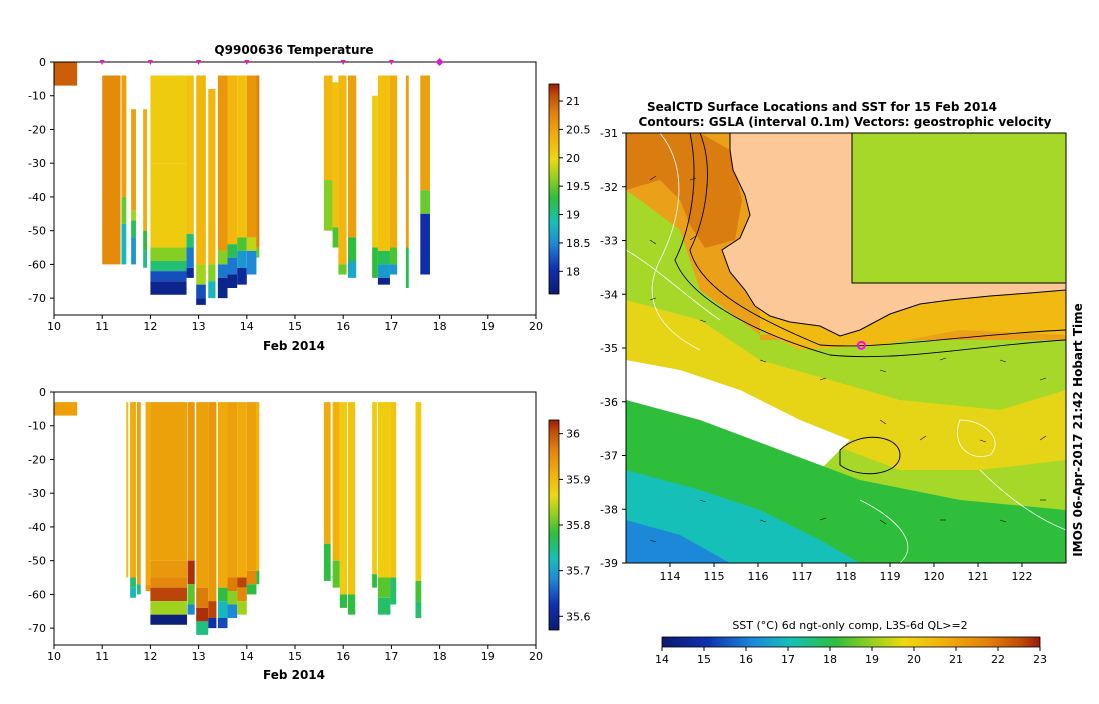 The height and width of the screenshot is (704, 1099). I want to click on temperature-title: Q9900636 Temperature, so click(293, 50).